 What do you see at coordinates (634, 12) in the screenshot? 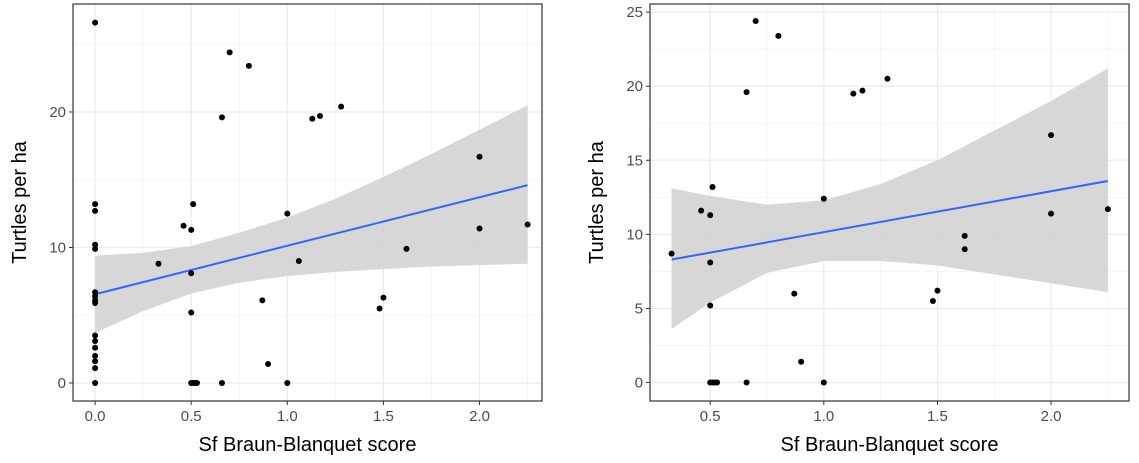
I see `y-tick-label: 25` at bounding box center [634, 12].